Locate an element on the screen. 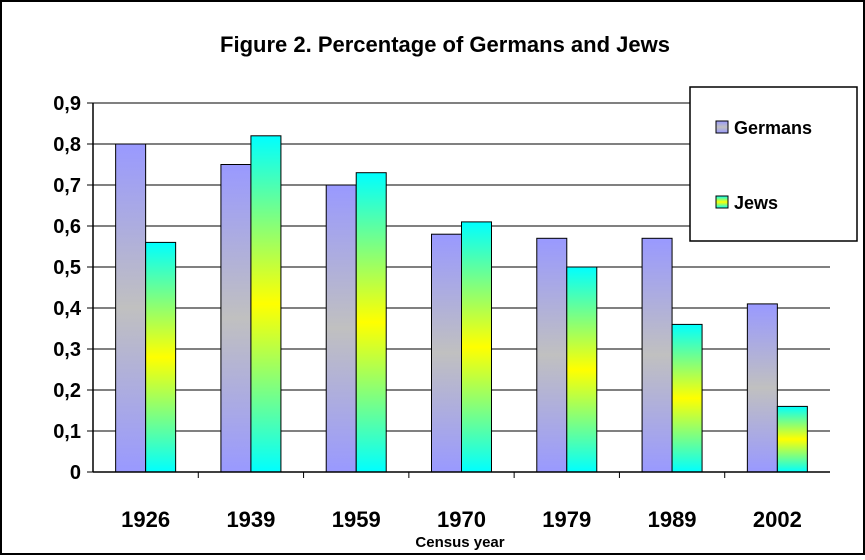  y-tick-label: 0,6 is located at coordinates (67, 227).